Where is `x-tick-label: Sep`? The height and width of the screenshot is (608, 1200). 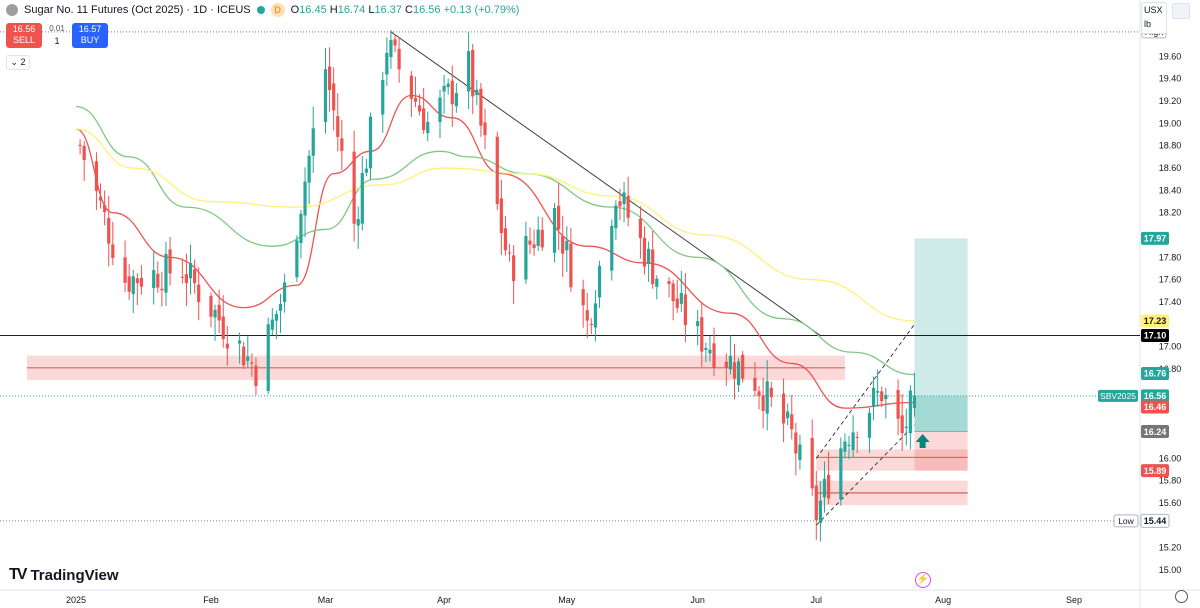 x-tick-label: Sep is located at coordinates (1074, 600).